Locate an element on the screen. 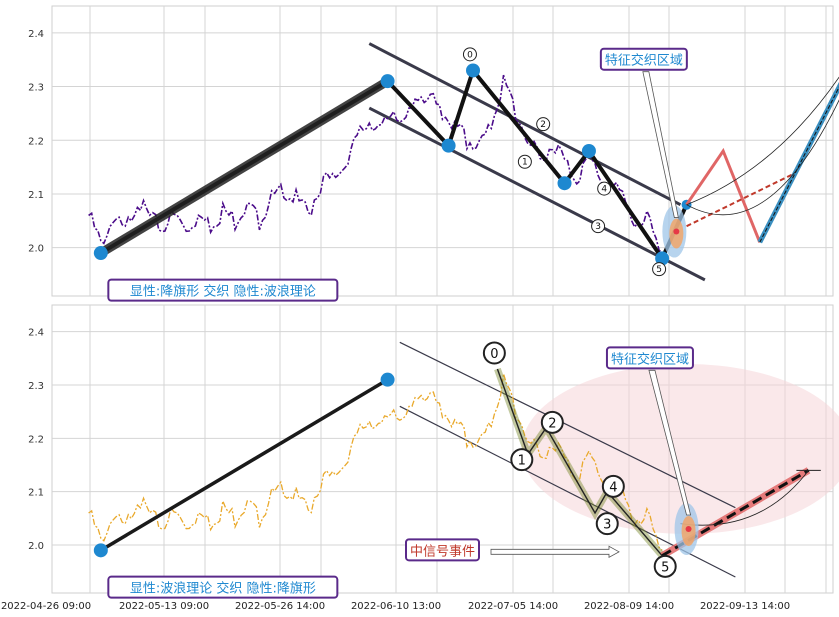 Image resolution: width=839 pixels, height=617 pixels. zigzag-thick-segment is located at coordinates (244, 167).